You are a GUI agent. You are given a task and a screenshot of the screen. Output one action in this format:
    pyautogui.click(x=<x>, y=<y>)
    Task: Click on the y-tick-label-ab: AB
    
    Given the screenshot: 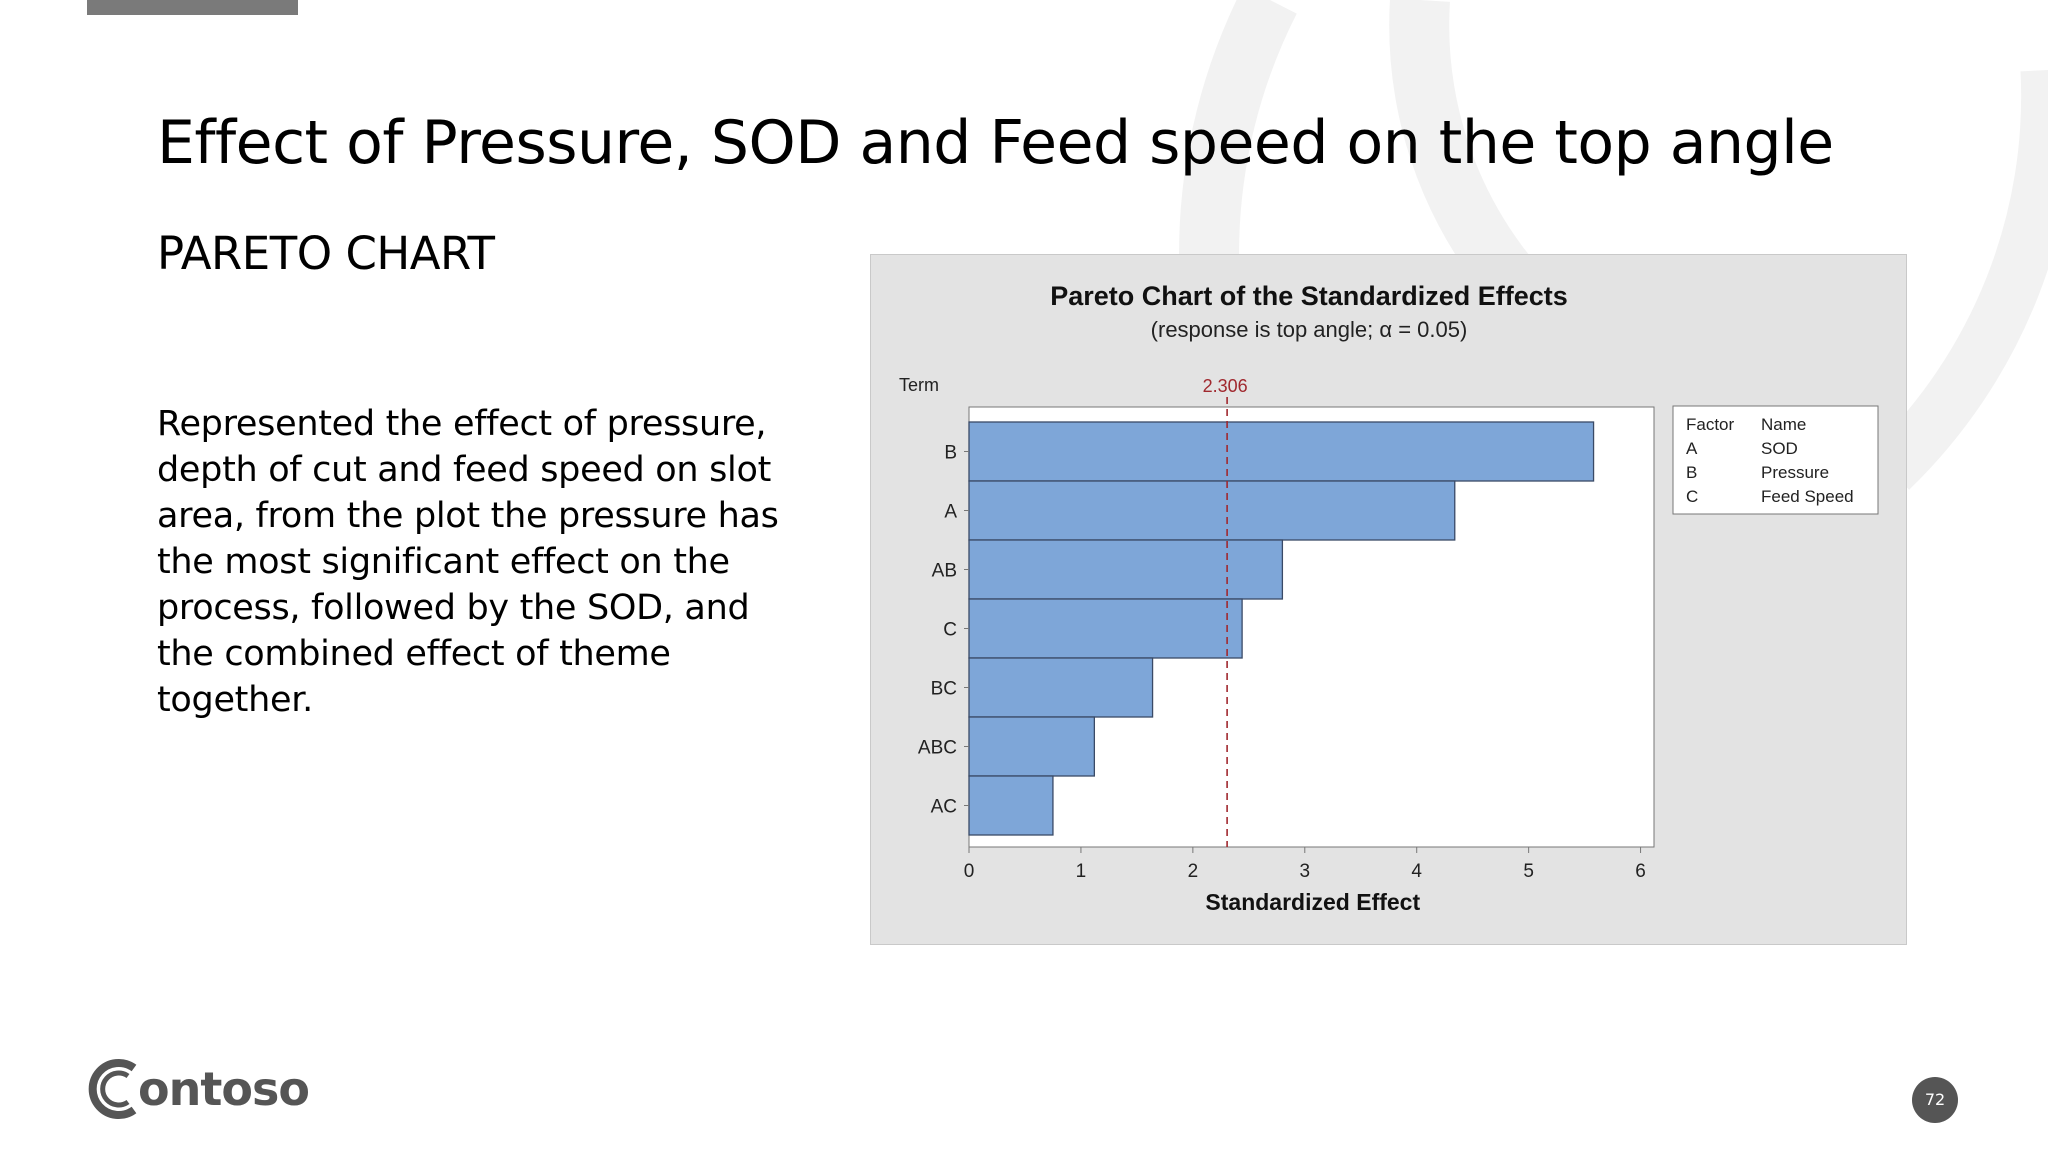 What is the action you would take?
    pyautogui.click(x=944, y=571)
    